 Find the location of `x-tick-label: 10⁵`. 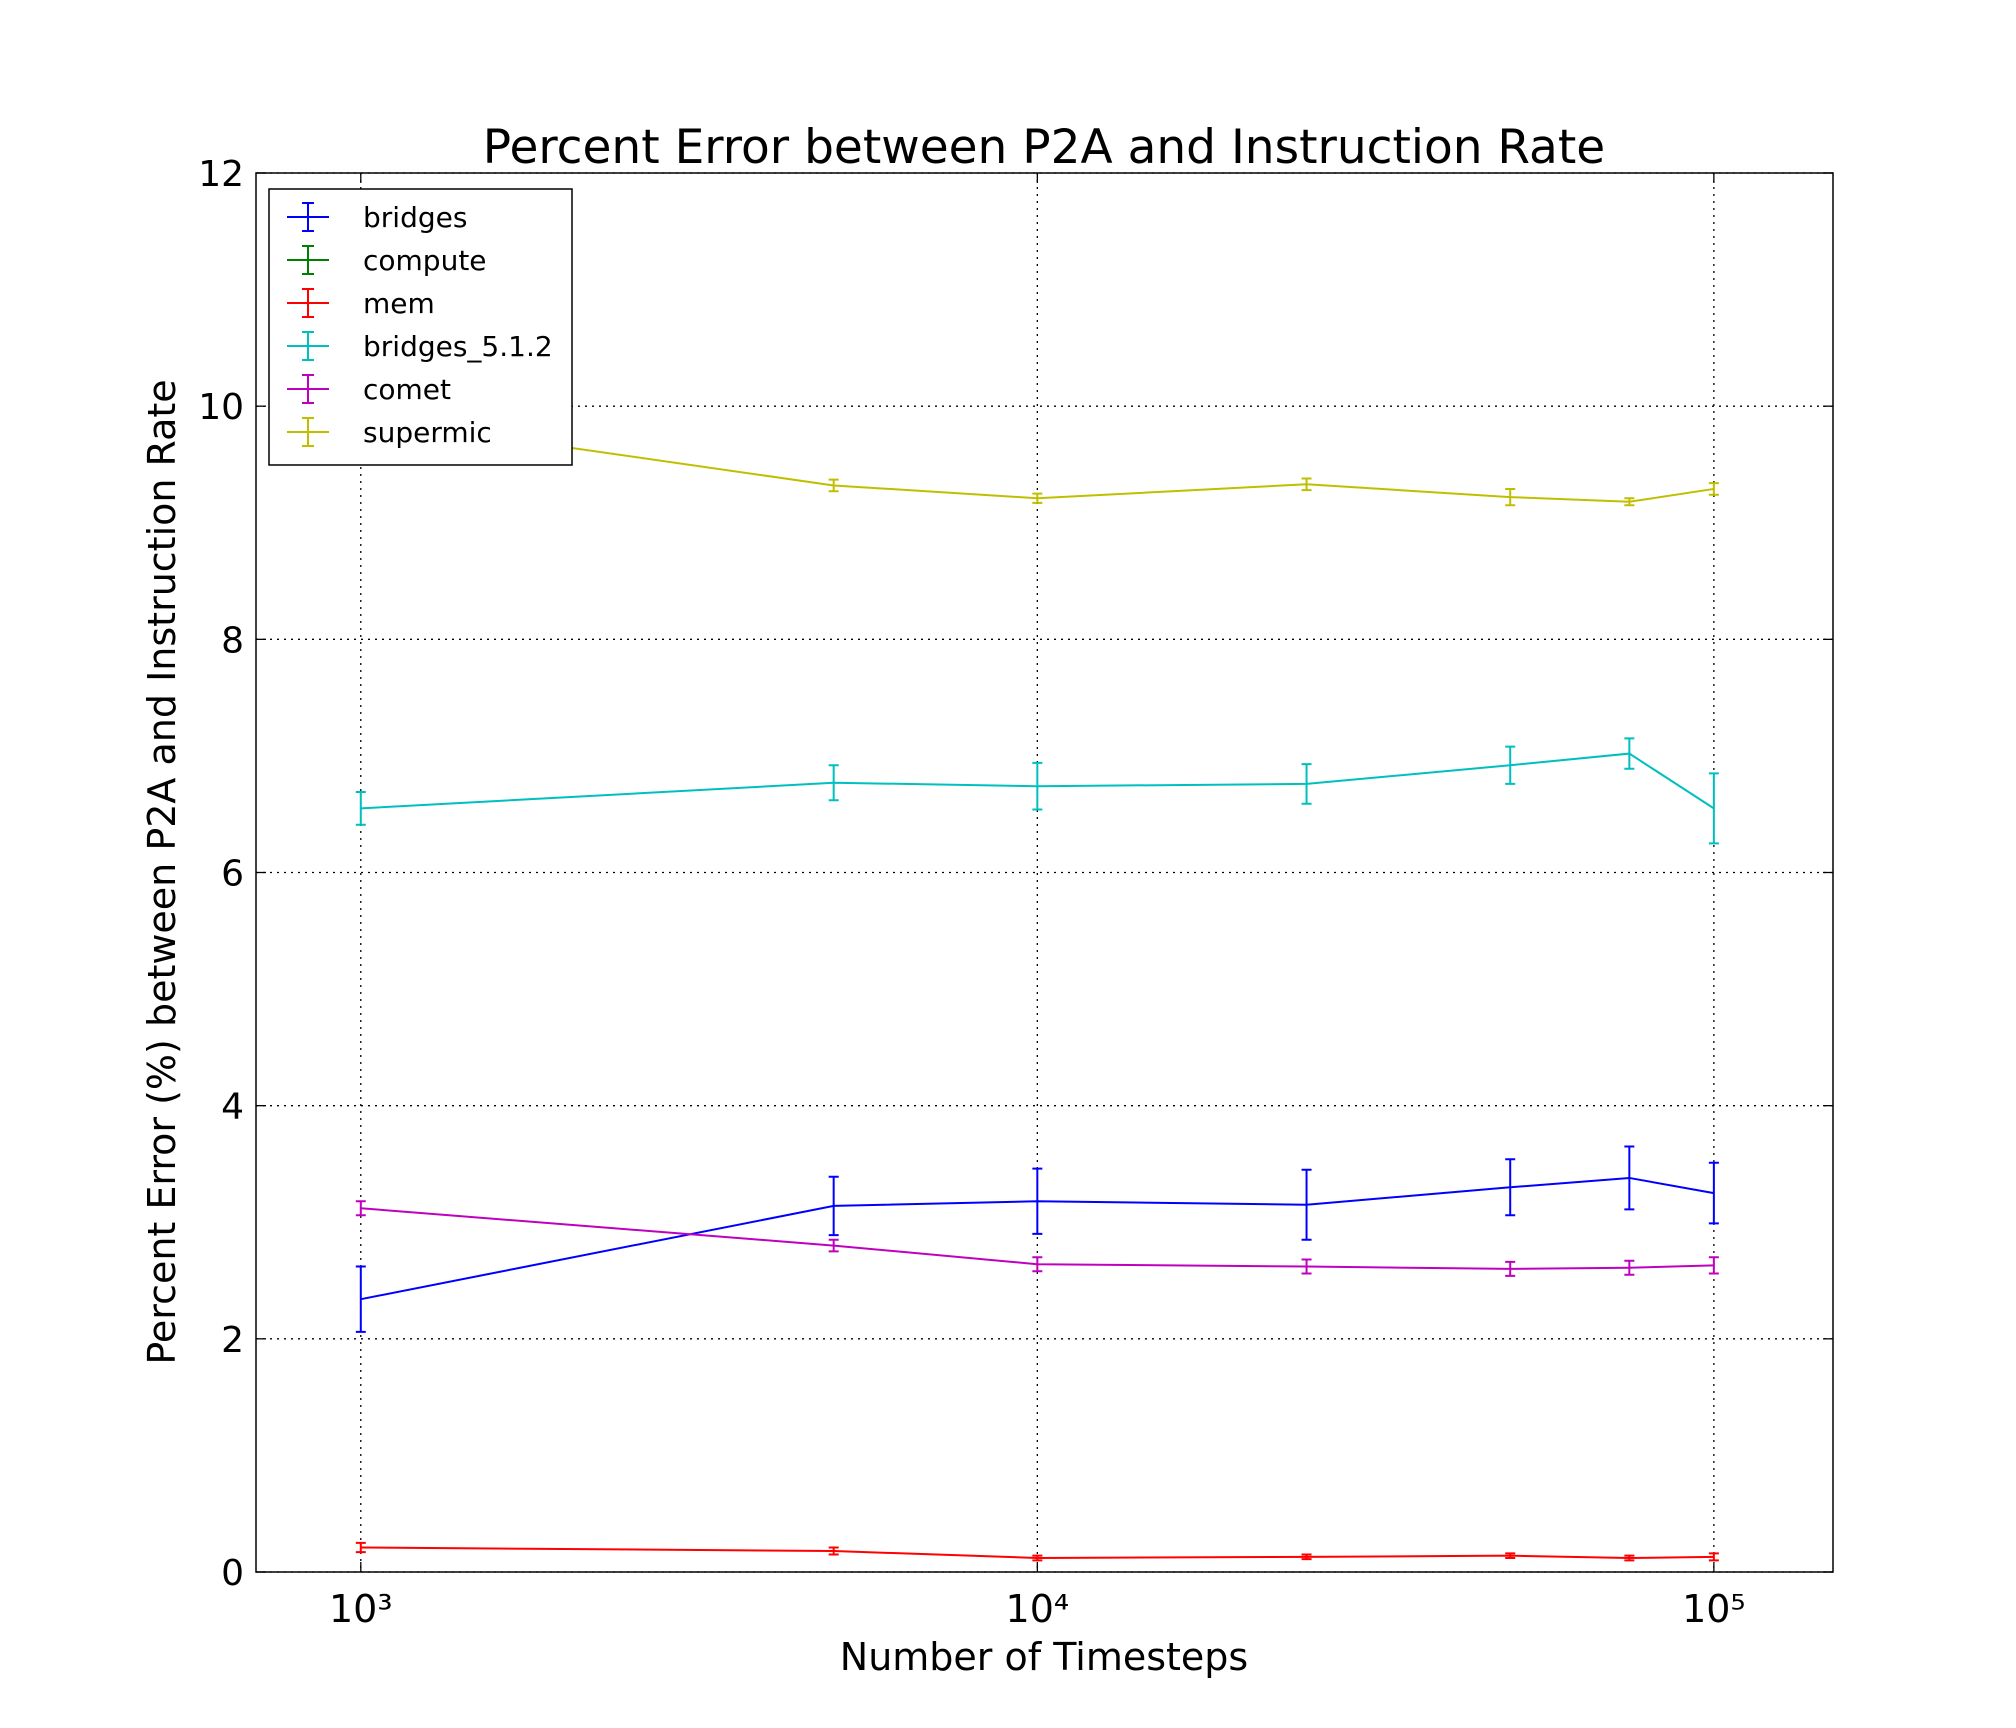

x-tick-label: 10⁵ is located at coordinates (1714, 1609).